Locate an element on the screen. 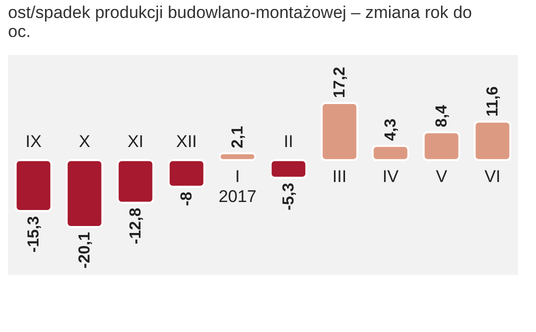  data-label: 4,3 is located at coordinates (391, 129).